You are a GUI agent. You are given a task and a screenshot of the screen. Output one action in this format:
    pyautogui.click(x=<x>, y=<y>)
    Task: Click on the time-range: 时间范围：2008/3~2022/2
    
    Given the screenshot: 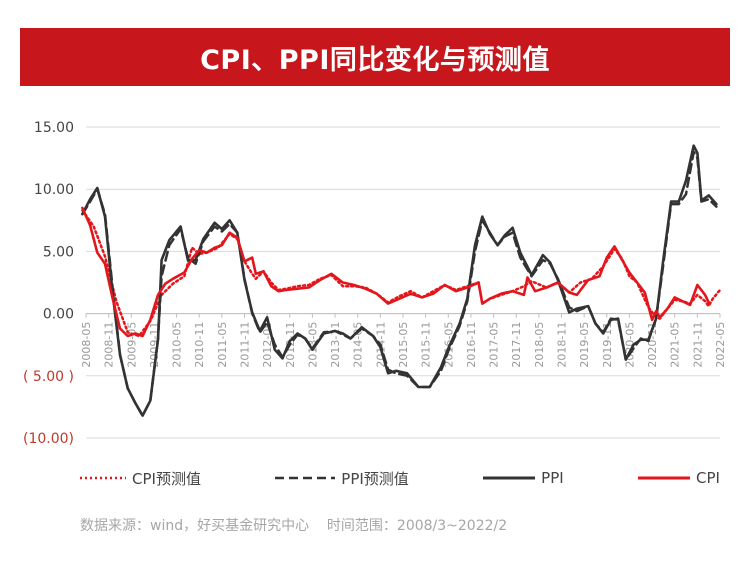 What is the action you would take?
    pyautogui.click(x=417, y=526)
    